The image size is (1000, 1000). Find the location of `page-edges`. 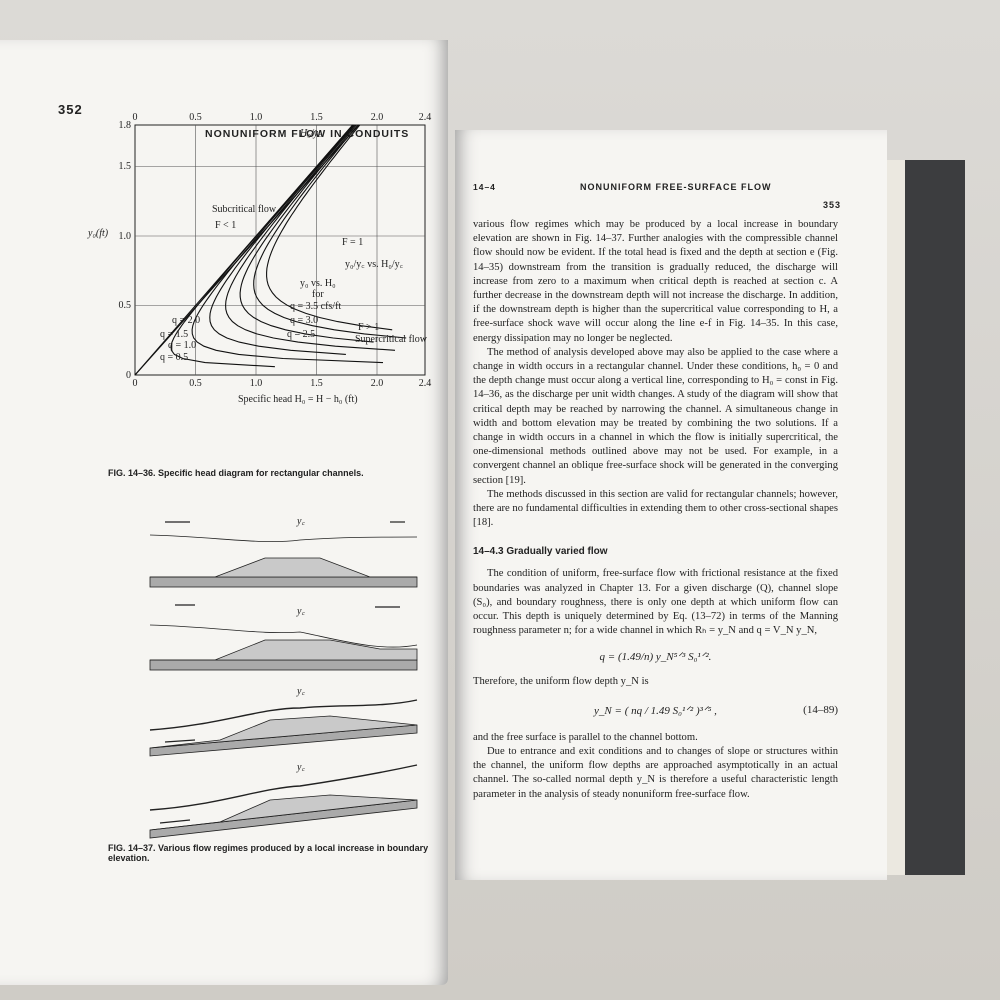

page-edges is located at coordinates (895, 517).